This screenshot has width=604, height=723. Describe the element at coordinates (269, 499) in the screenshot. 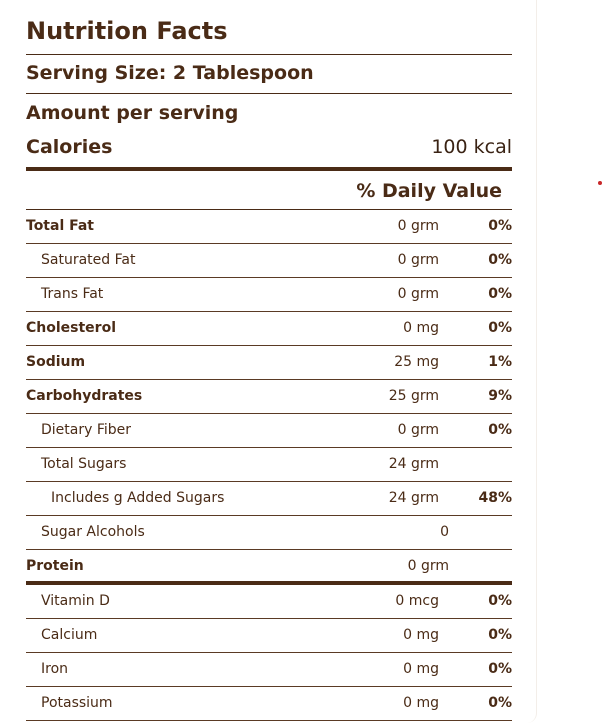

I see `nutrient-row-added-sugars: Includes g Added Sugars 24 grm 48%` at that location.